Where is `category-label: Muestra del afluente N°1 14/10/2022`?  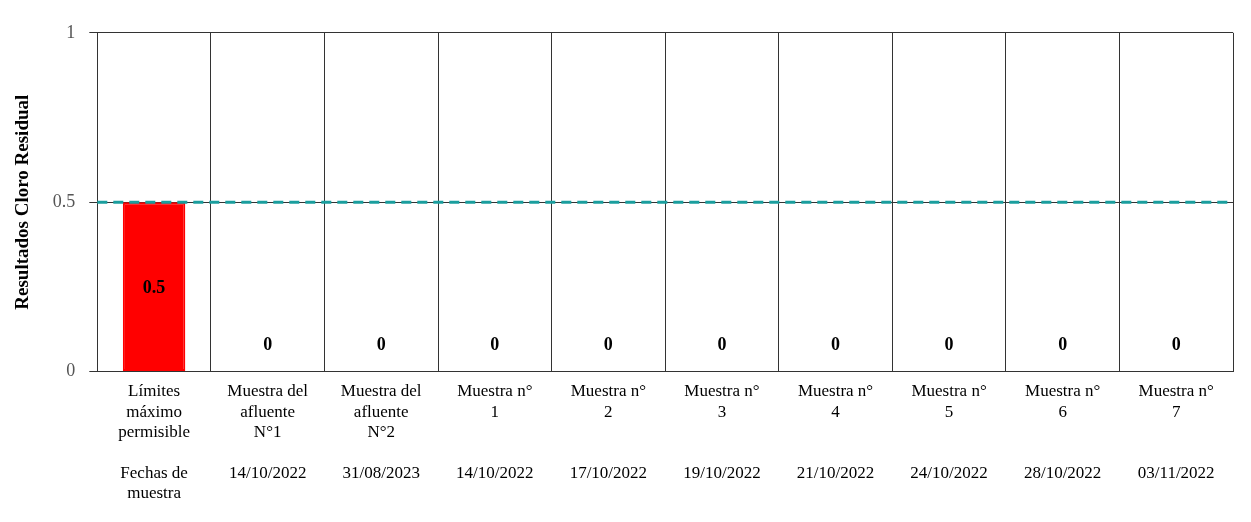 category-label: Muestra del afluente N°1 14/10/2022 is located at coordinates (268, 431).